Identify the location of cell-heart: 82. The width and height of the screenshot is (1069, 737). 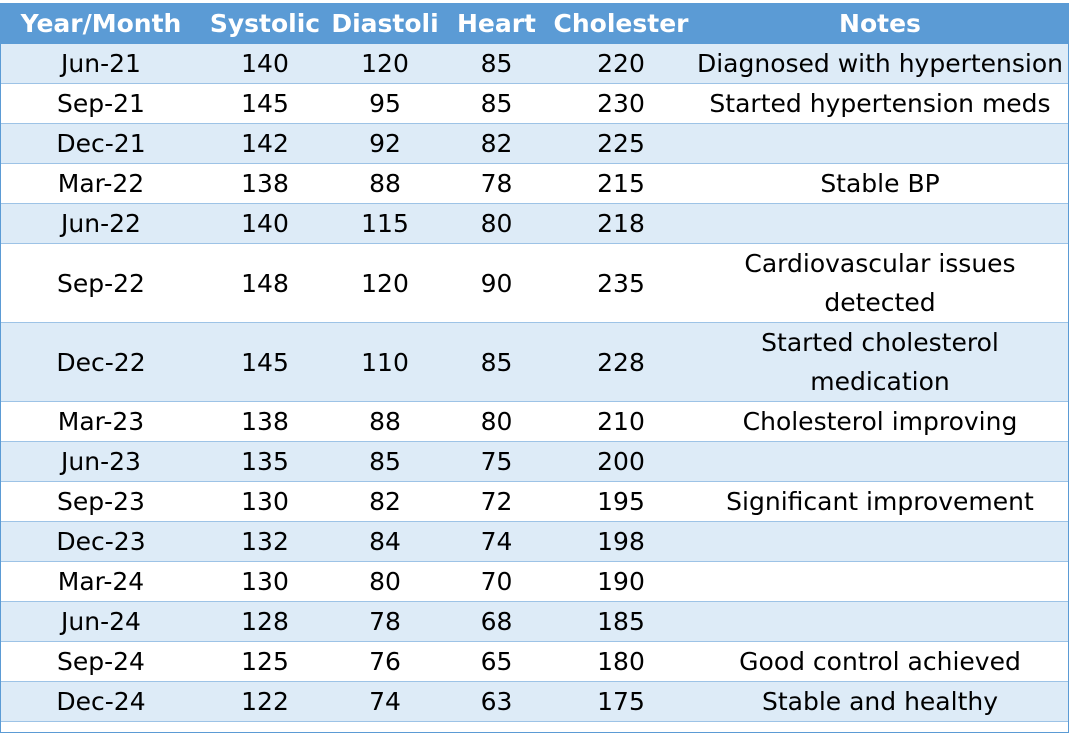
(496, 143).